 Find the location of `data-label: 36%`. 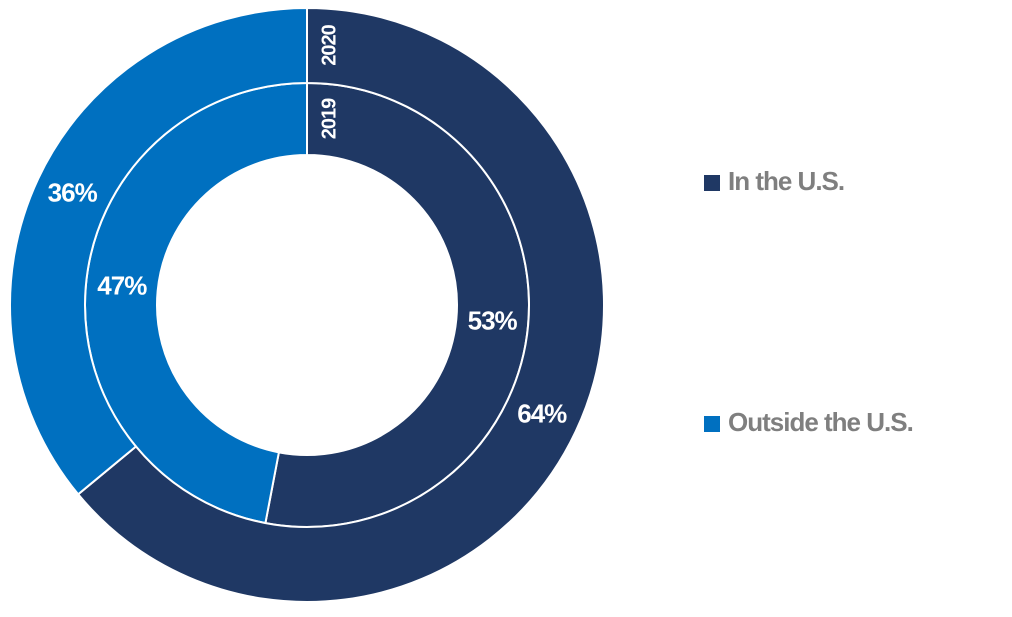

data-label: 36% is located at coordinates (73, 192).